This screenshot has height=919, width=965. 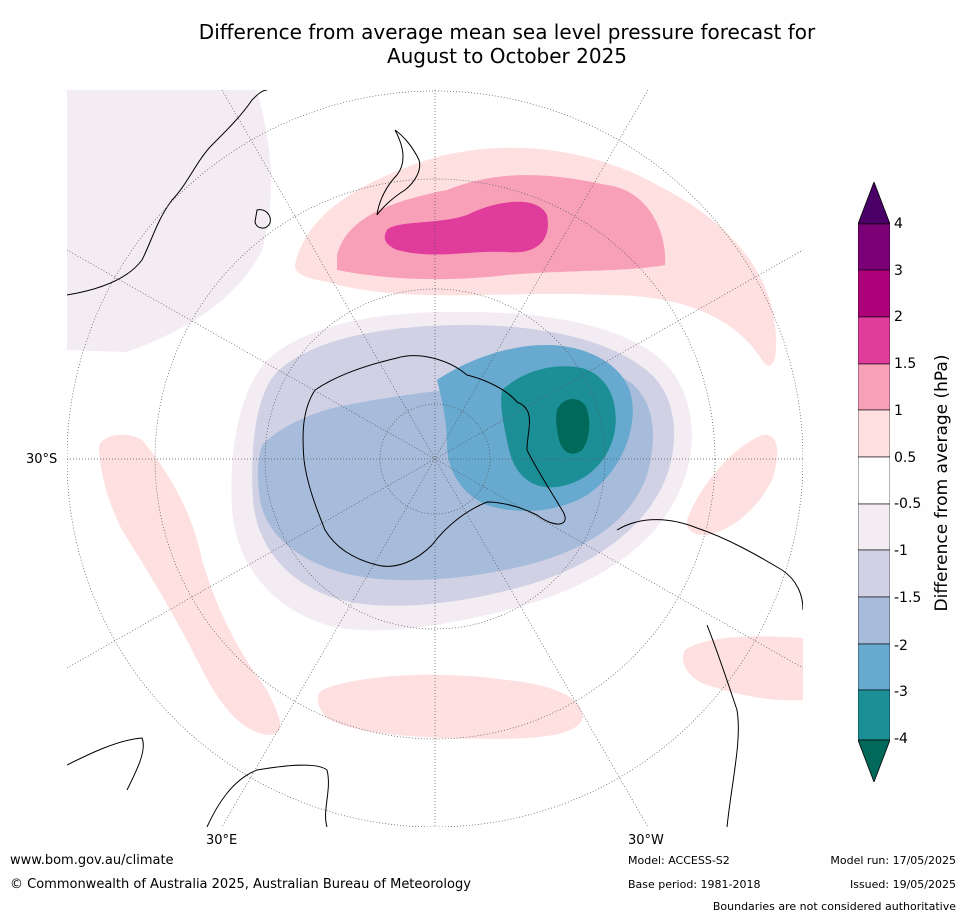 What do you see at coordinates (507, 56) in the screenshot?
I see `title-line-2: August to October 2025` at bounding box center [507, 56].